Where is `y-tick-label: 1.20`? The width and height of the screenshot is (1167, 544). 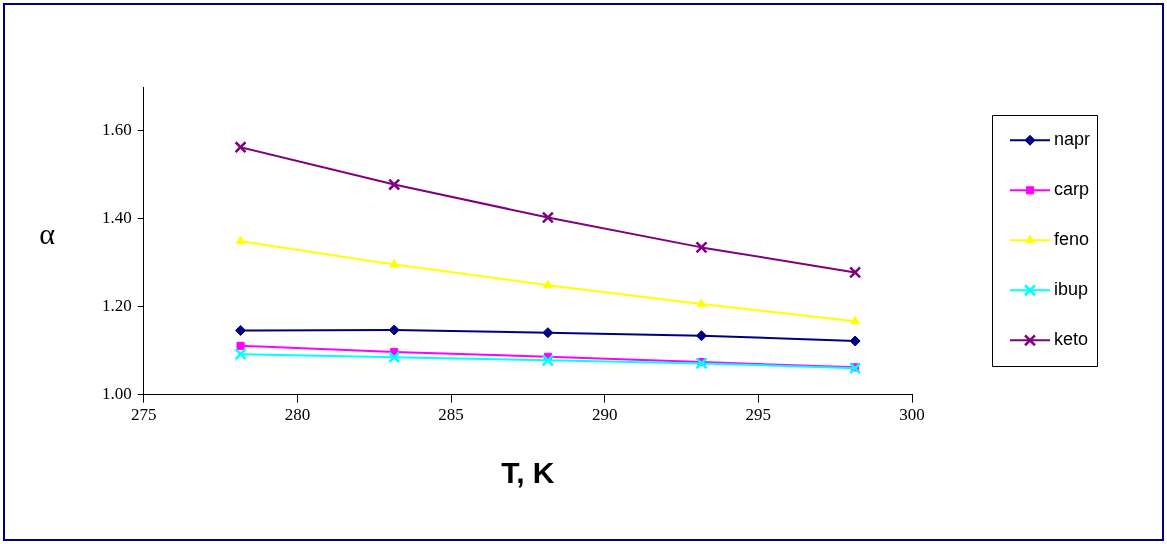
y-tick-label: 1.20 is located at coordinates (117, 306).